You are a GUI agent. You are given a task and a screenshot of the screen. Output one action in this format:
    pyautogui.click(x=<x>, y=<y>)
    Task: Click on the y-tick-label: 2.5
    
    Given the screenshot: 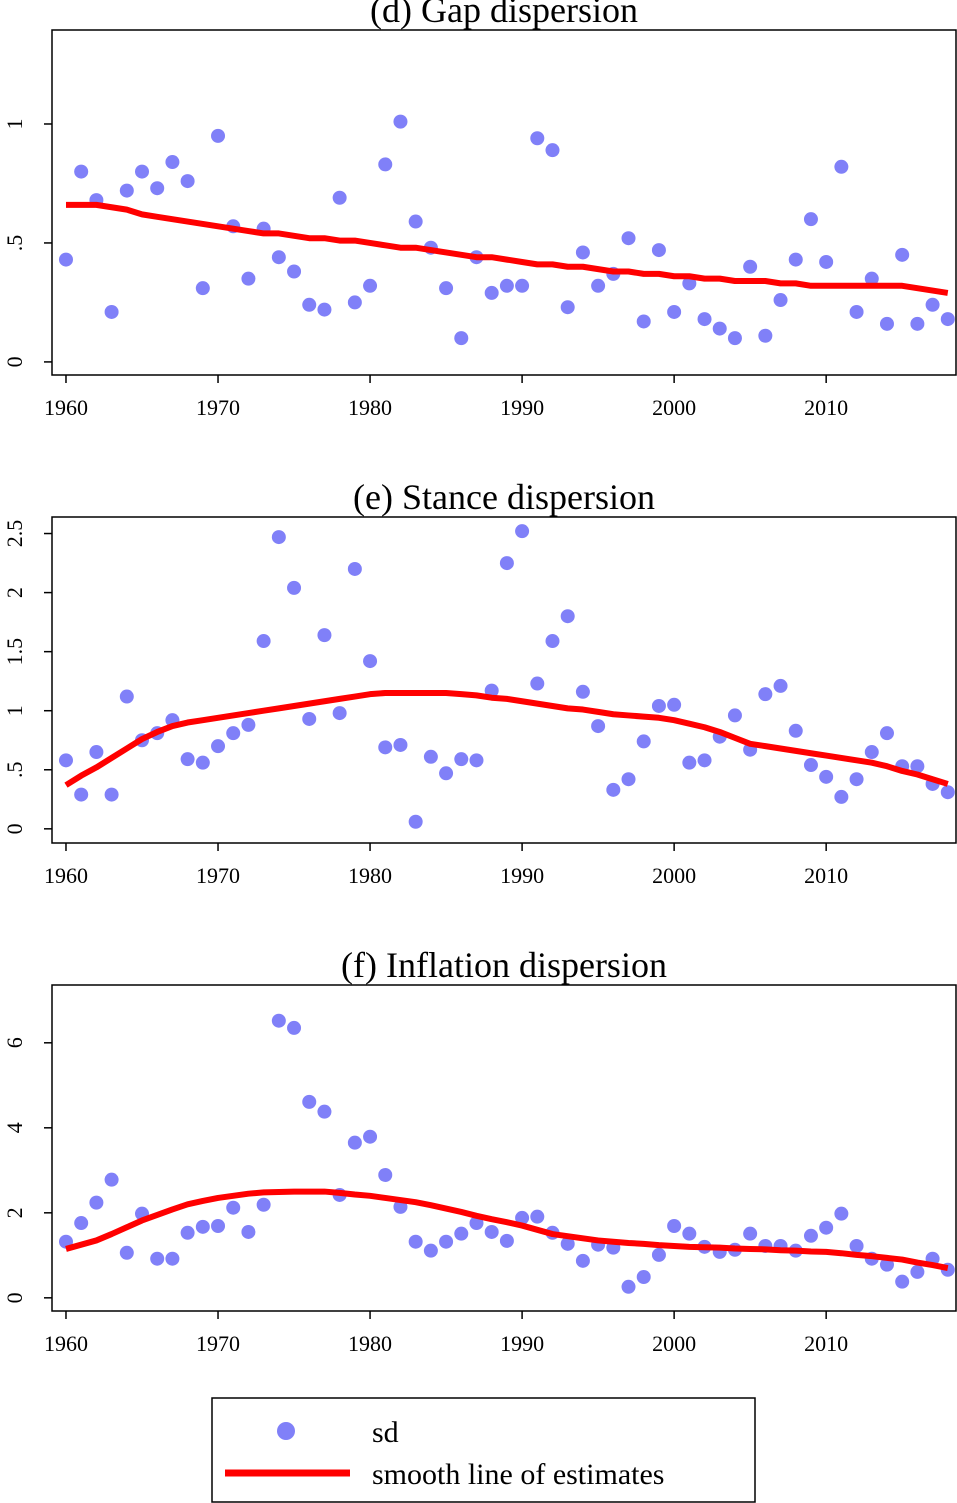 What is the action you would take?
    pyautogui.click(x=14, y=534)
    